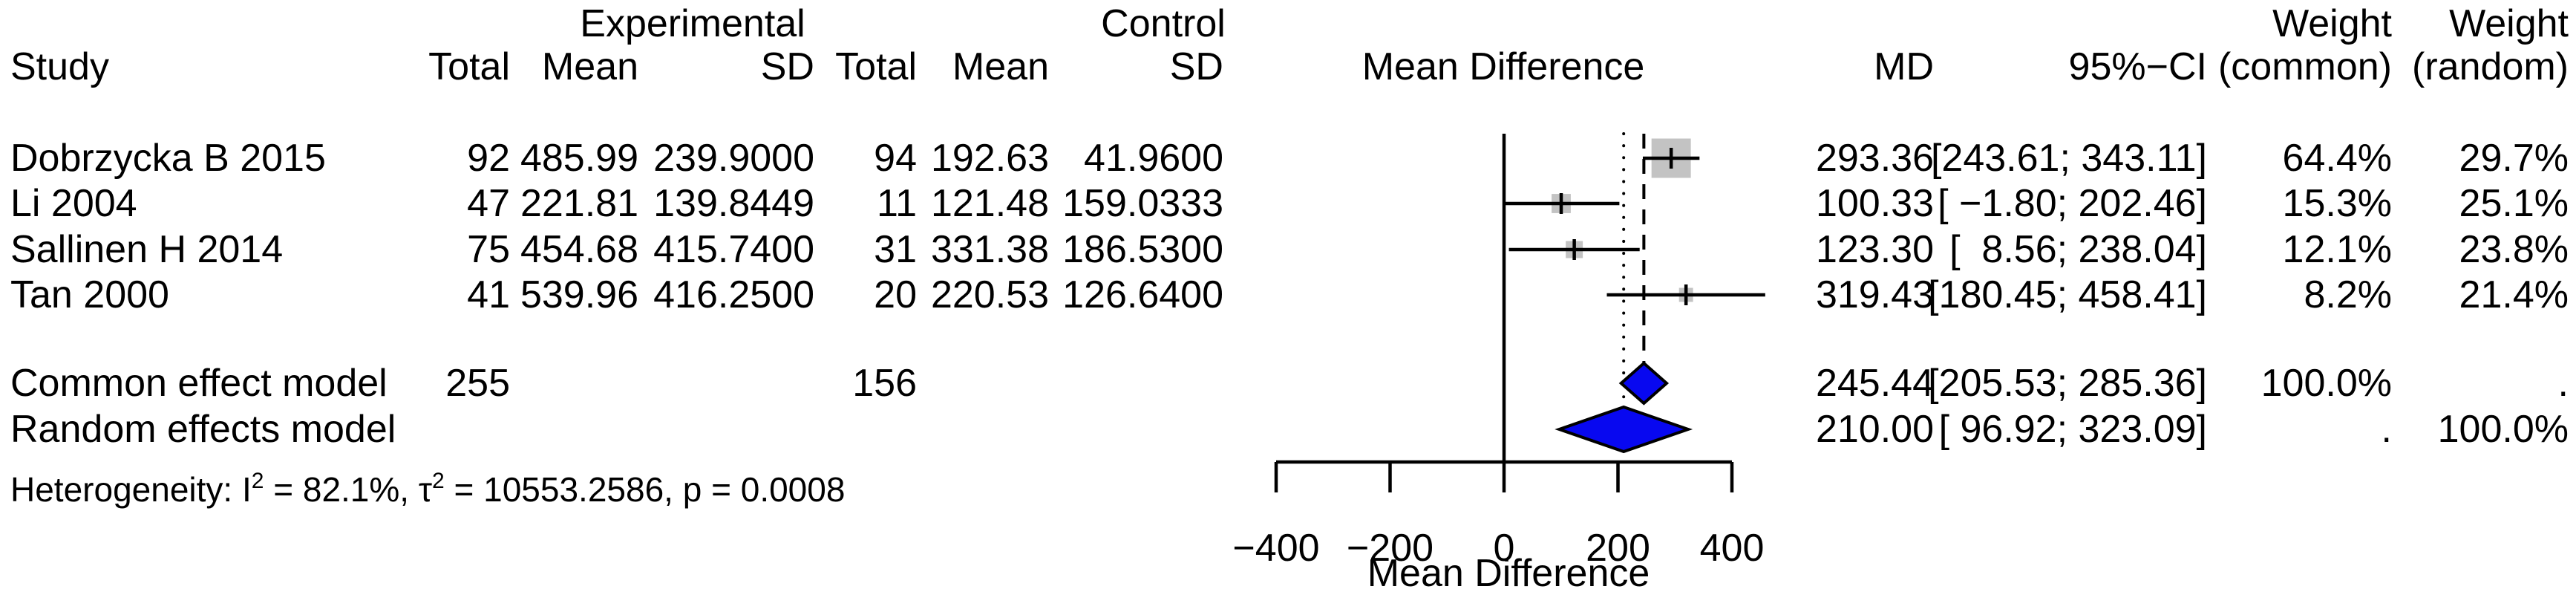  I want to click on exp-total-value: 92, so click(489, 158).